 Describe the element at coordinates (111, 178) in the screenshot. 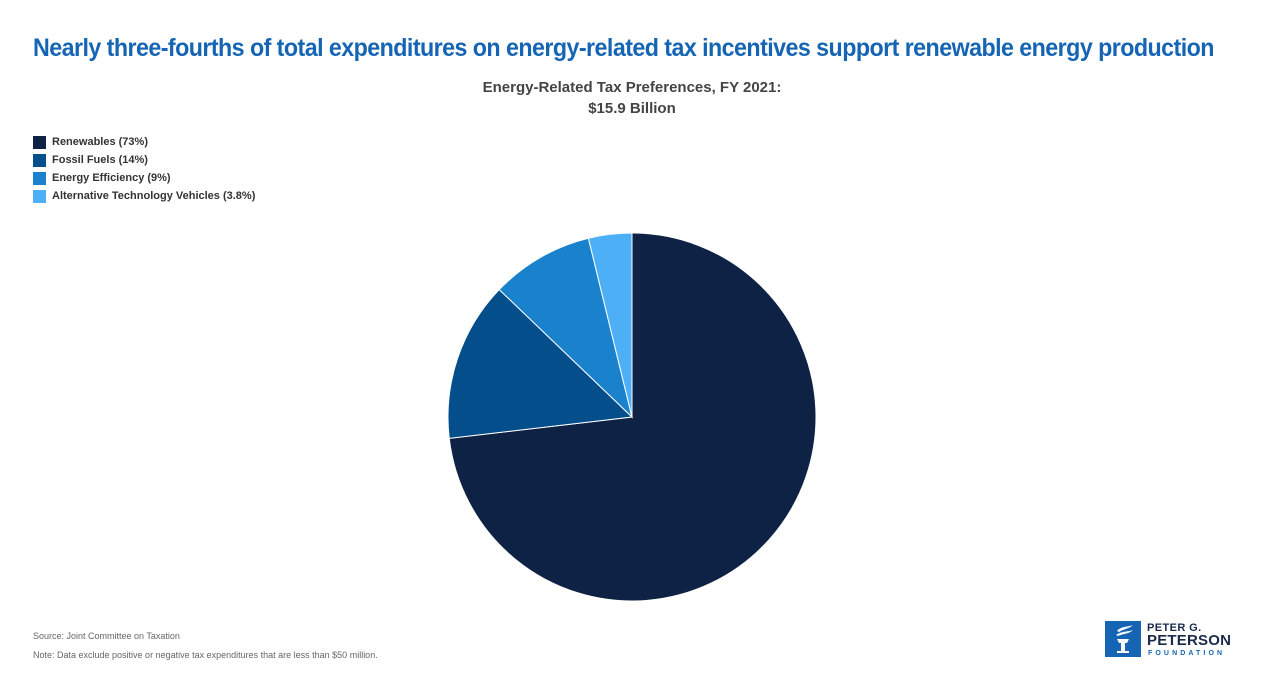

I see `legend-label: Energy Efficiency (9%)` at that location.